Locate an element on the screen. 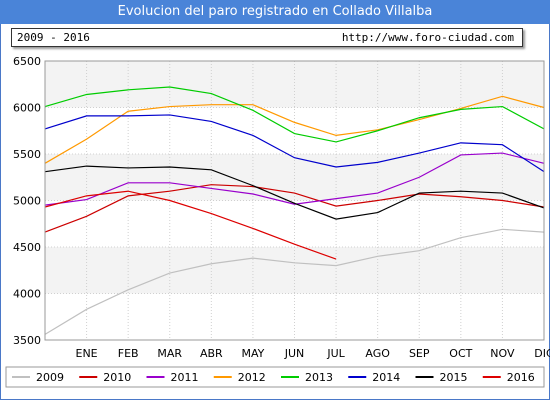 The height and width of the screenshot is (400, 550). y-tick-label: 4000 is located at coordinates (27, 294).